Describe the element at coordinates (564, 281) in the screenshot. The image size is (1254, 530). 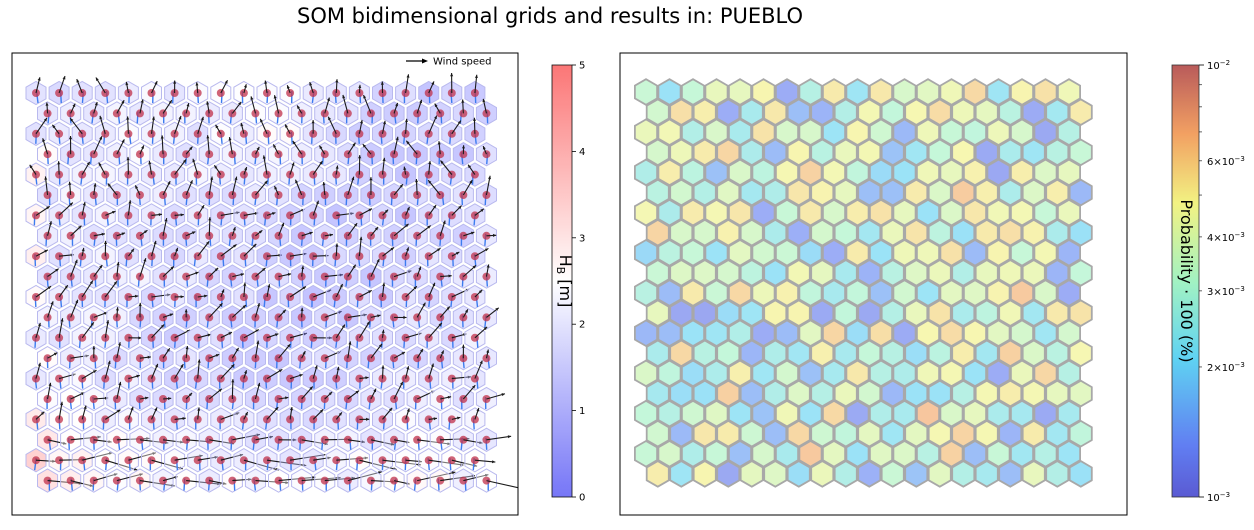
I see `left-colorbar-label: HB [m]` at that location.